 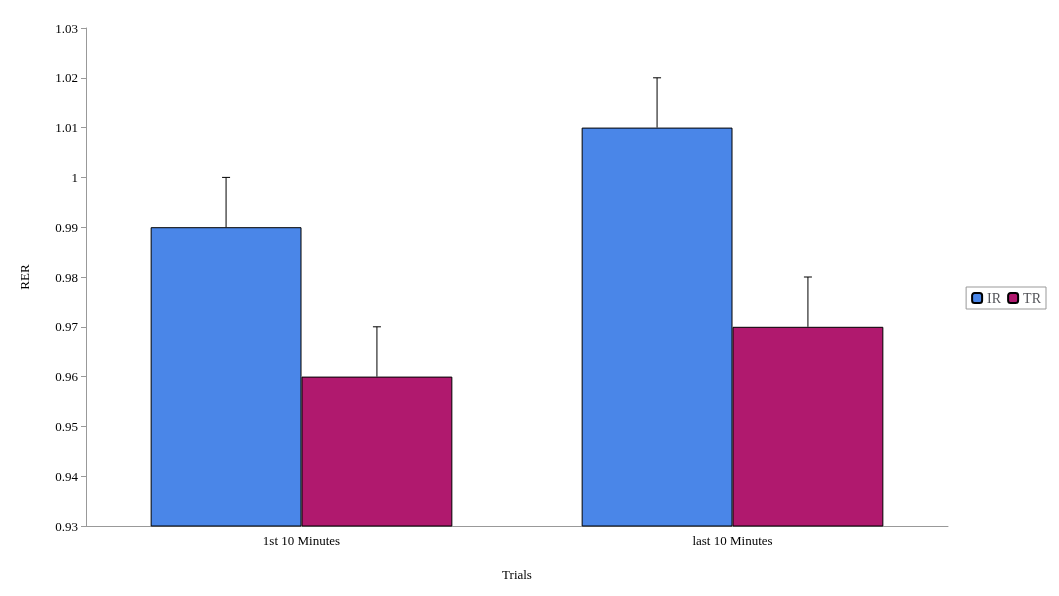 What do you see at coordinates (74, 177) in the screenshot?
I see `y-tick-label: 1` at bounding box center [74, 177].